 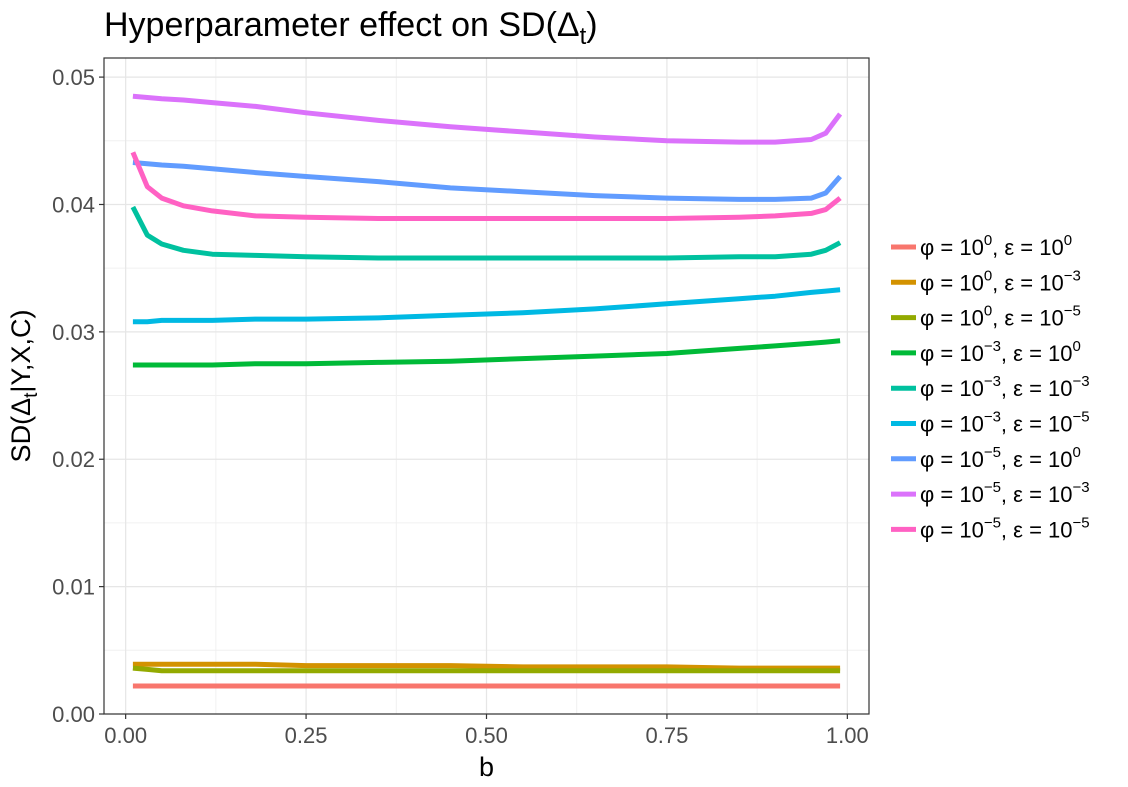 I want to click on legend-label: φ = 10−5, ε = 10−5, so click(x=1005, y=528).